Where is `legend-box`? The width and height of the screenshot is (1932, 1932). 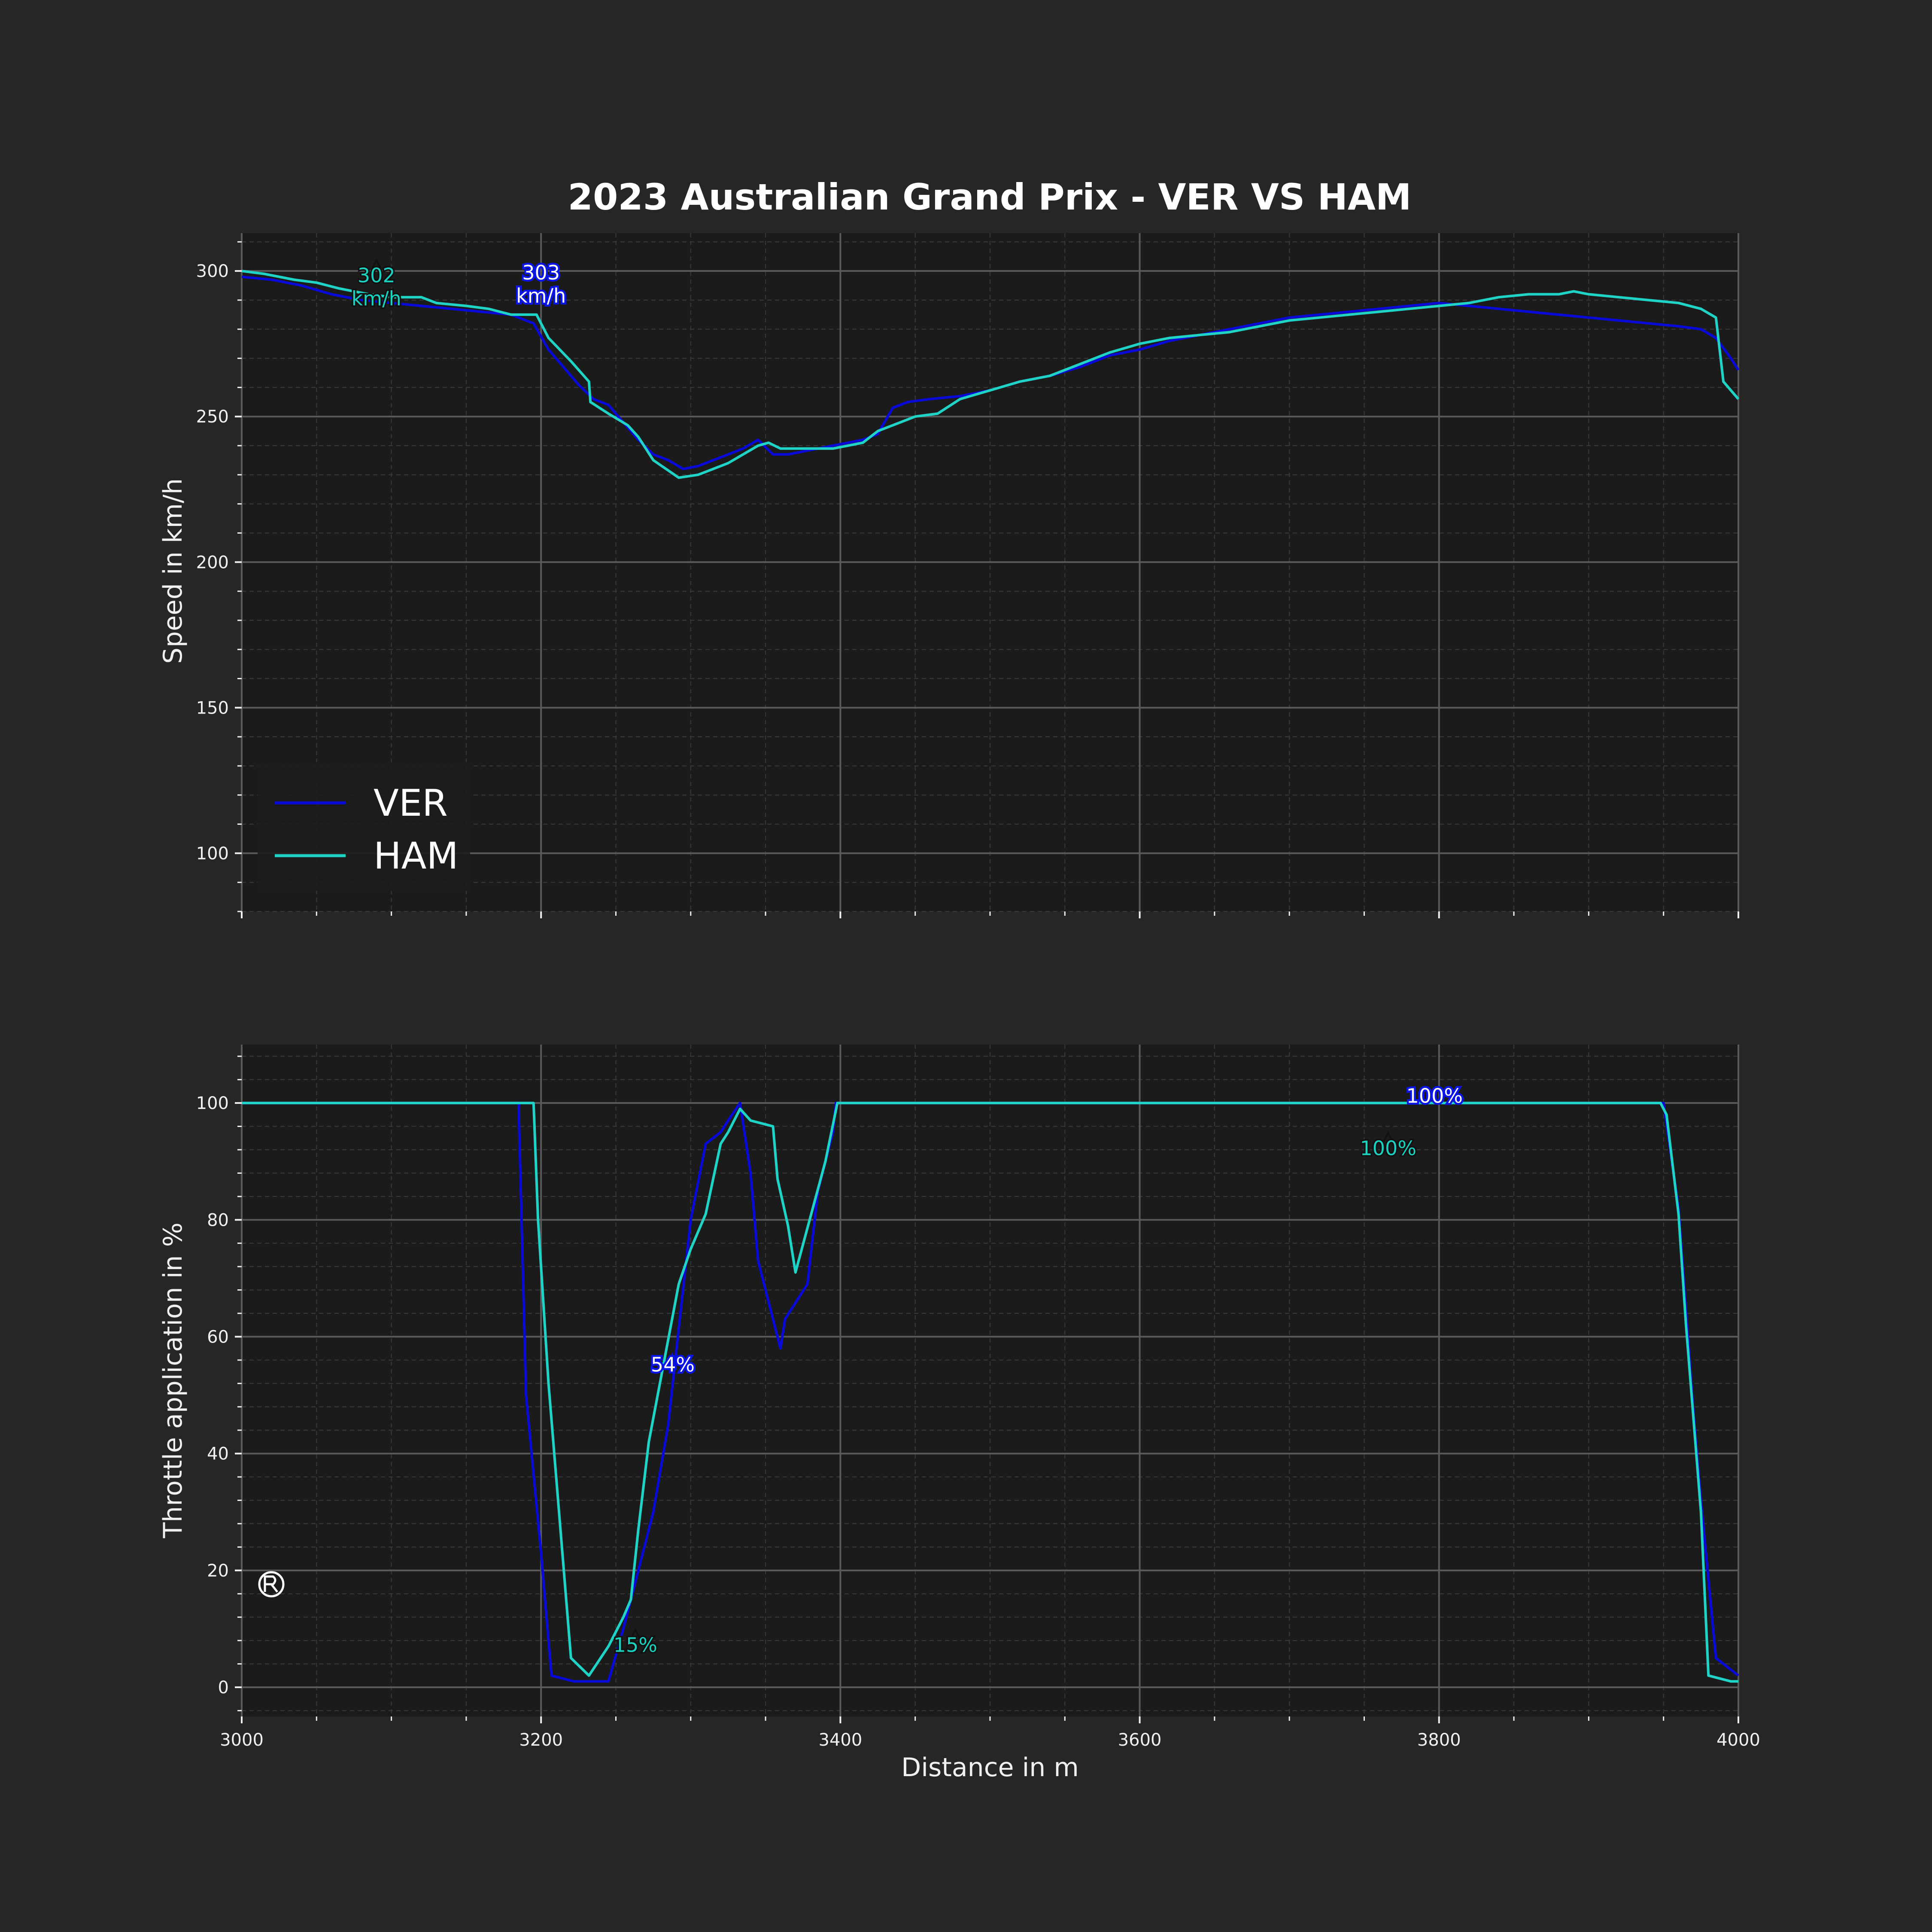 legend-box is located at coordinates (364, 826).